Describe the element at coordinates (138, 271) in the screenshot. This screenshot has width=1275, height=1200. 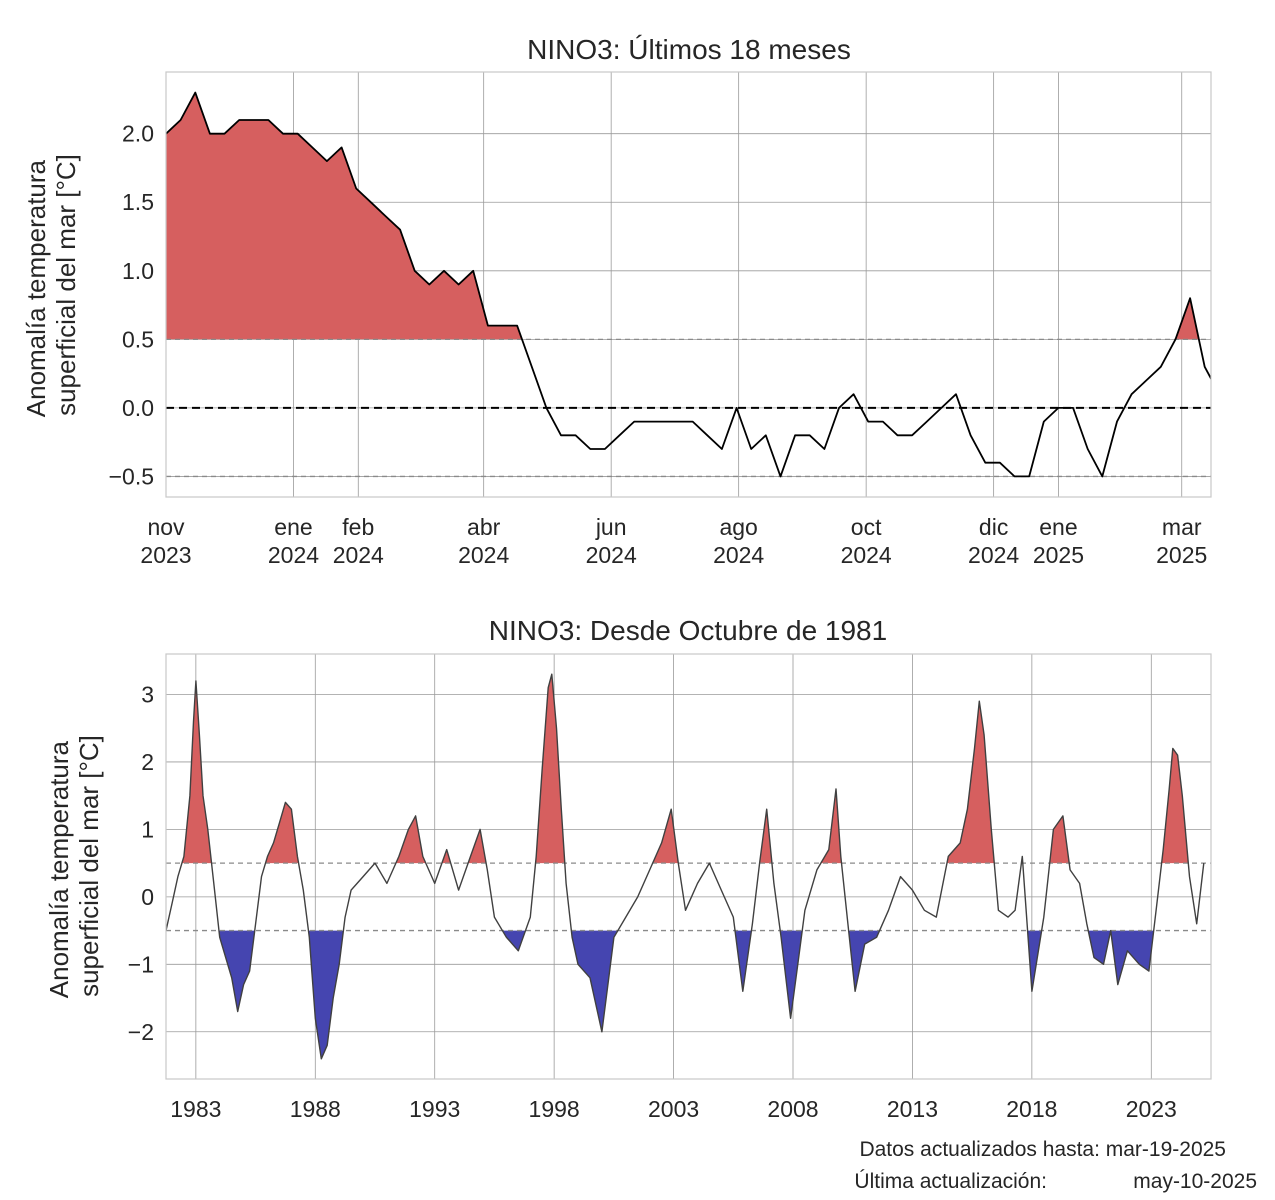
I see `y-tick-label: 1.0` at that location.